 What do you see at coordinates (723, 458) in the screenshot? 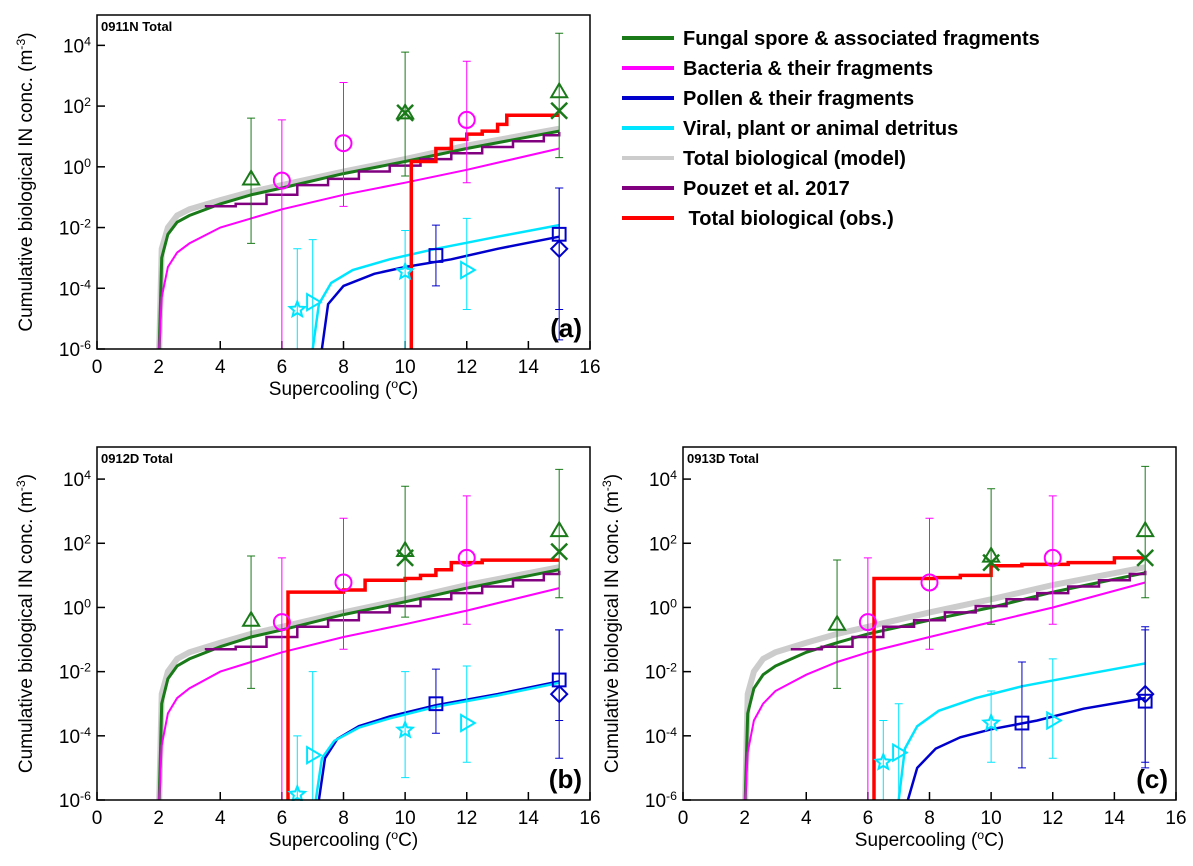
I see `panel-title: 0913D Total` at bounding box center [723, 458].